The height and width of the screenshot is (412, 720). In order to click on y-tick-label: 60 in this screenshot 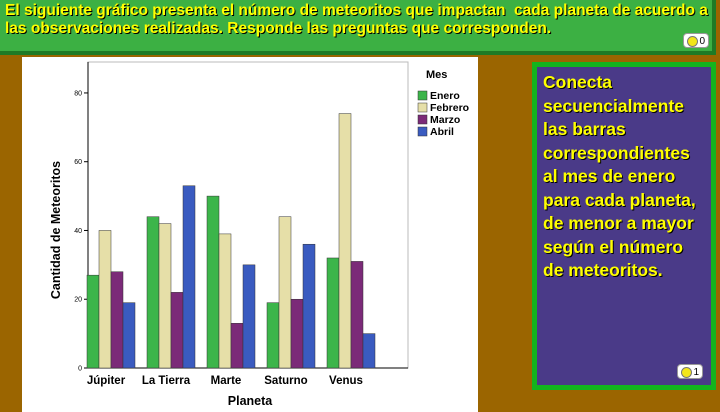, I will do `click(78, 162)`.